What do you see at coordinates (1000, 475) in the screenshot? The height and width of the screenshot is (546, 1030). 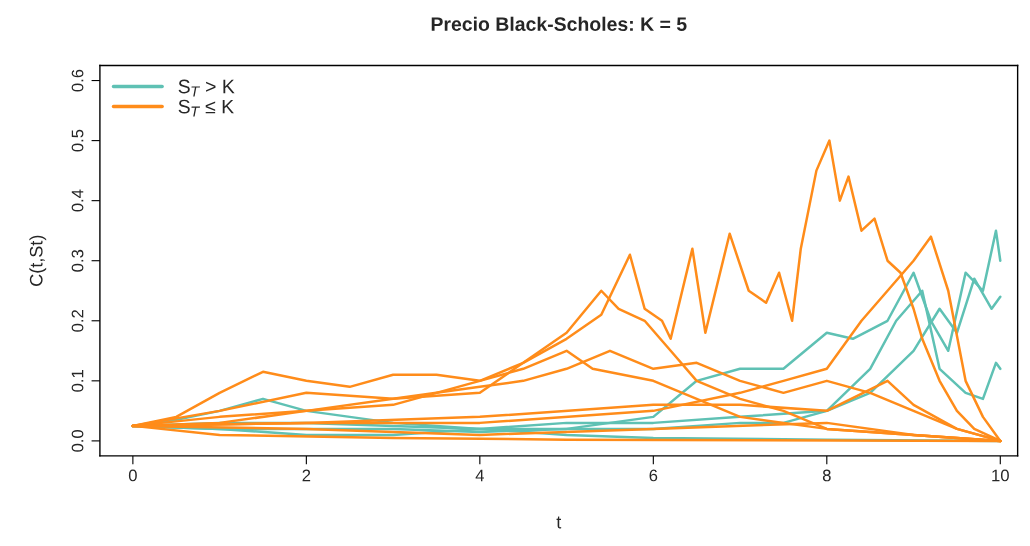 I see `x-tick-label: 10` at bounding box center [1000, 475].